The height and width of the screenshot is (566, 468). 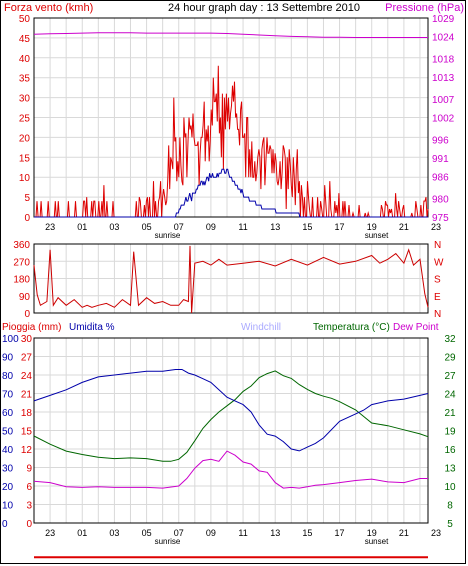 What do you see at coordinates (29, 524) in the screenshot?
I see `rain-axis-tick: 0` at bounding box center [29, 524].